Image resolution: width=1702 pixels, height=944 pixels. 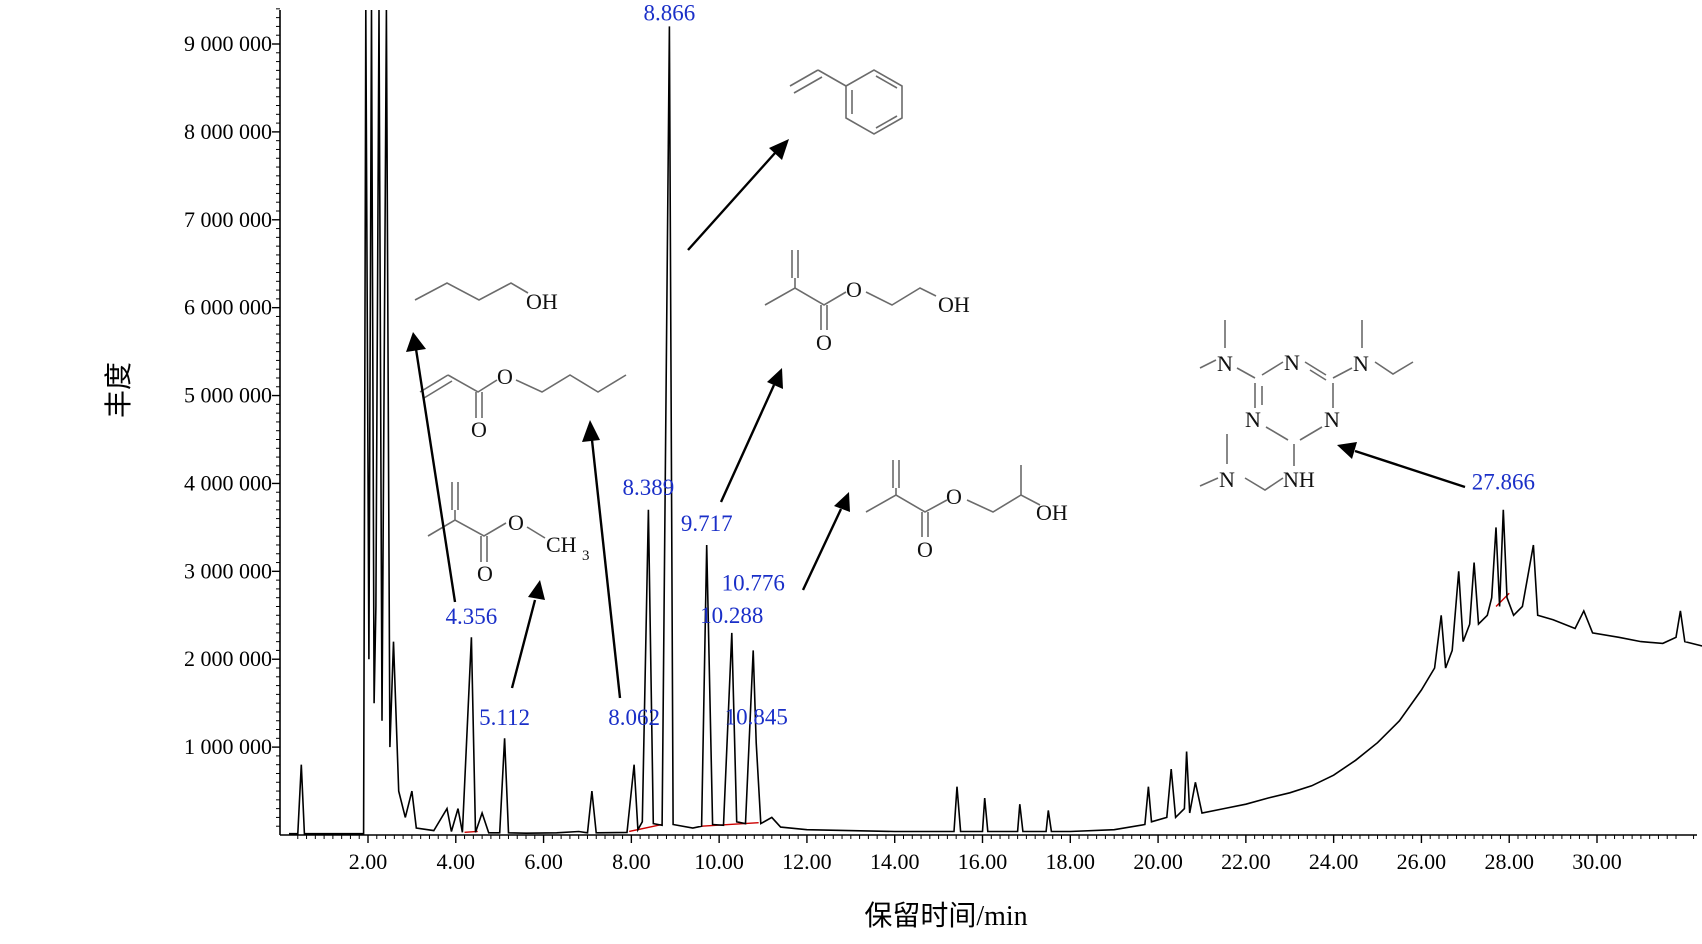 I want to click on arrow-butanol, so click(x=435, y=475).